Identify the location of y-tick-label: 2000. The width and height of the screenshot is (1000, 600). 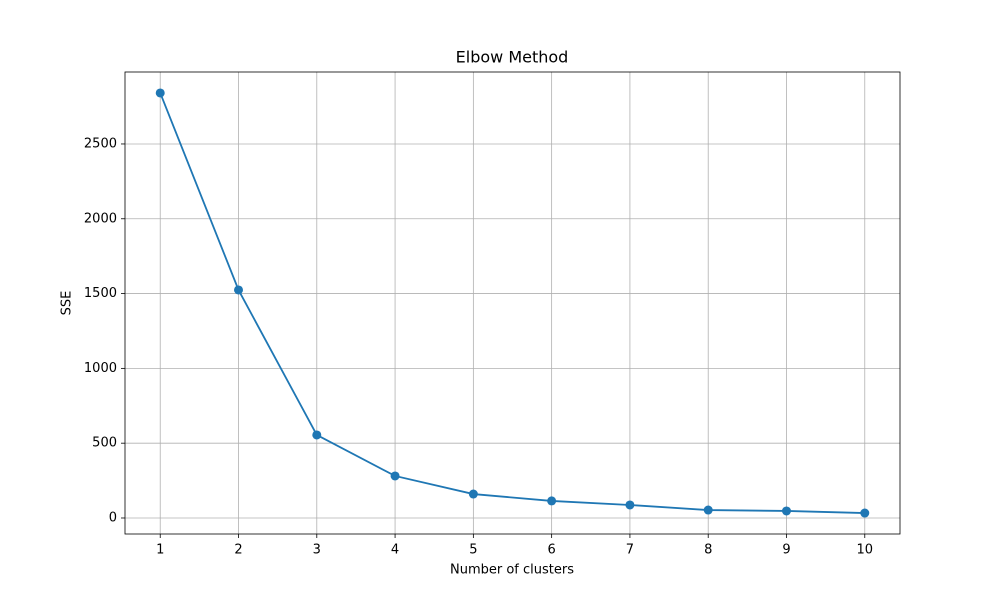
(100, 218).